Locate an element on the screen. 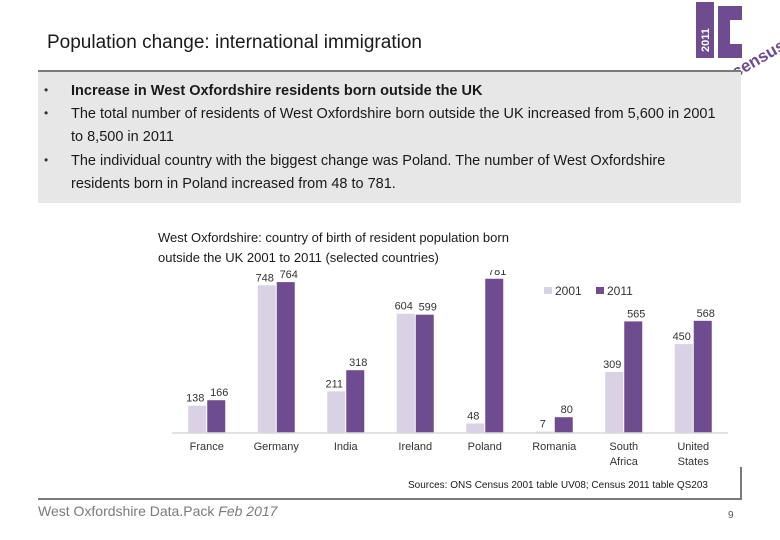 The image size is (780, 540). legend-swatch-2001 is located at coordinates (548, 290).